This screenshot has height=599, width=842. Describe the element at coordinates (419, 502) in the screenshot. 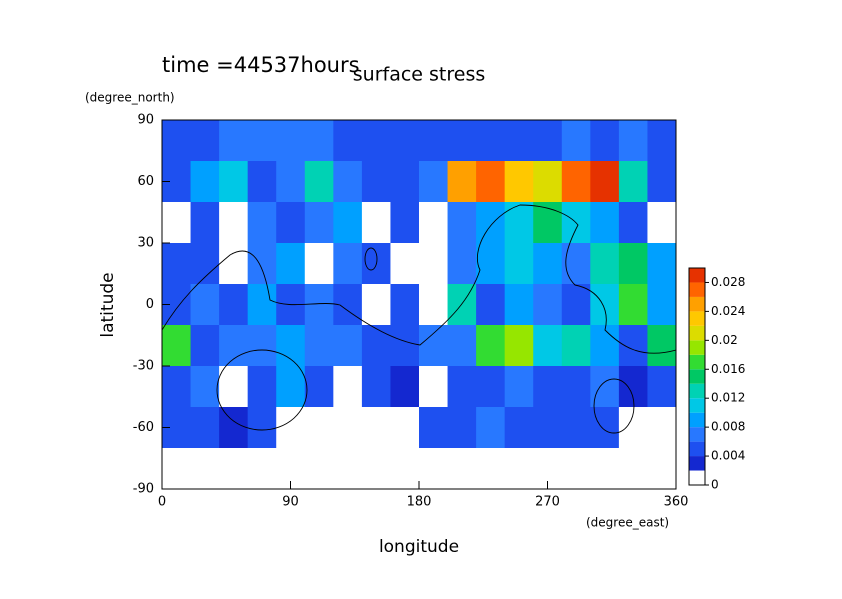

I see `x-tick-label: 180` at that location.